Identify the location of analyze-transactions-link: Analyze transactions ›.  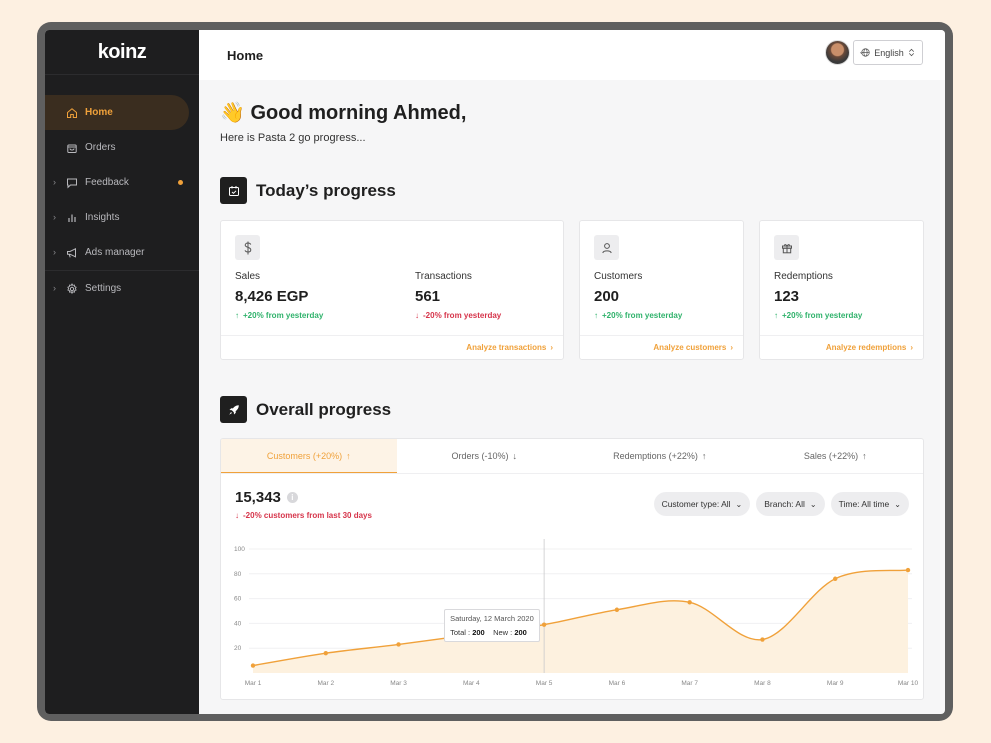
(392, 347).